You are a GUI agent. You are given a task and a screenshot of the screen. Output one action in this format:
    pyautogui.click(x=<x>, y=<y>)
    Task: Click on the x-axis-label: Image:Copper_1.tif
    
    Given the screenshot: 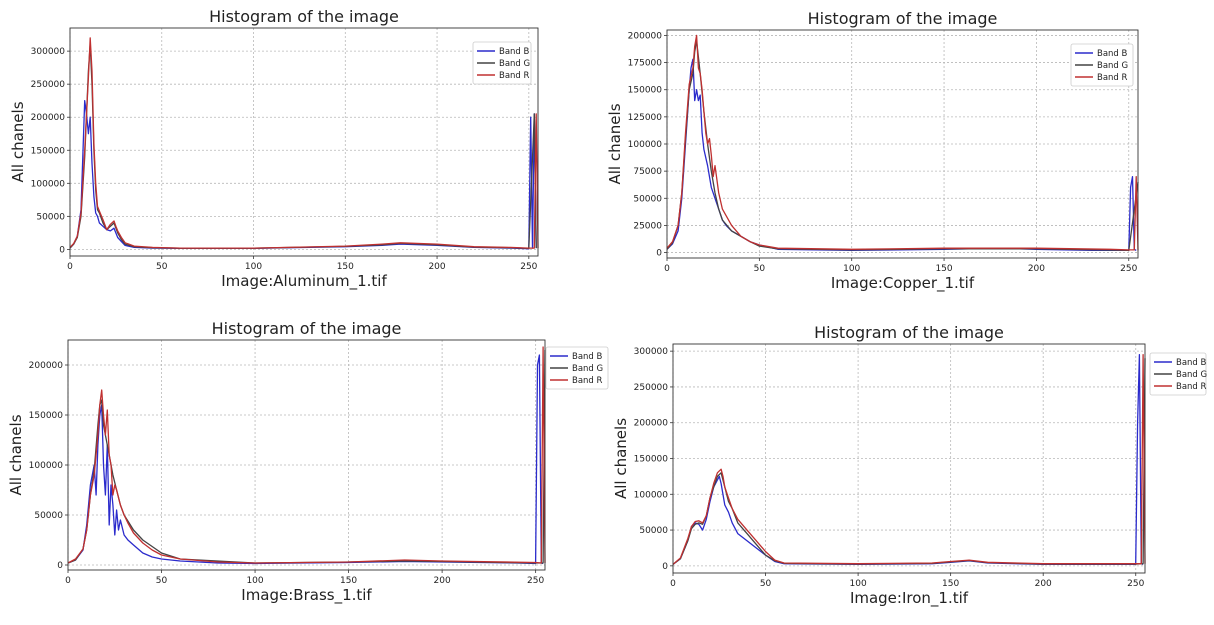 What is the action you would take?
    pyautogui.click(x=903, y=283)
    